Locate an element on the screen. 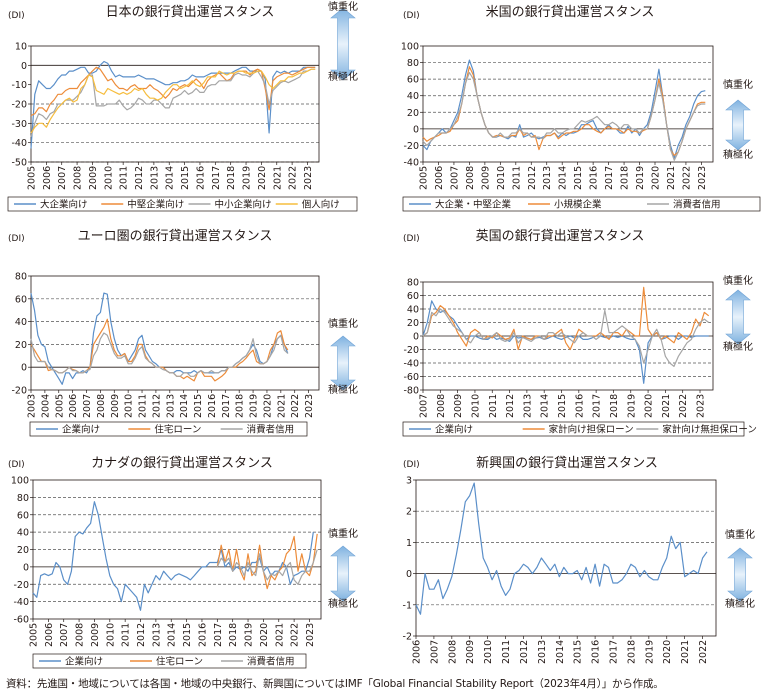 This screenshot has width=765, height=700. series-line-gray is located at coordinates (564, 116).